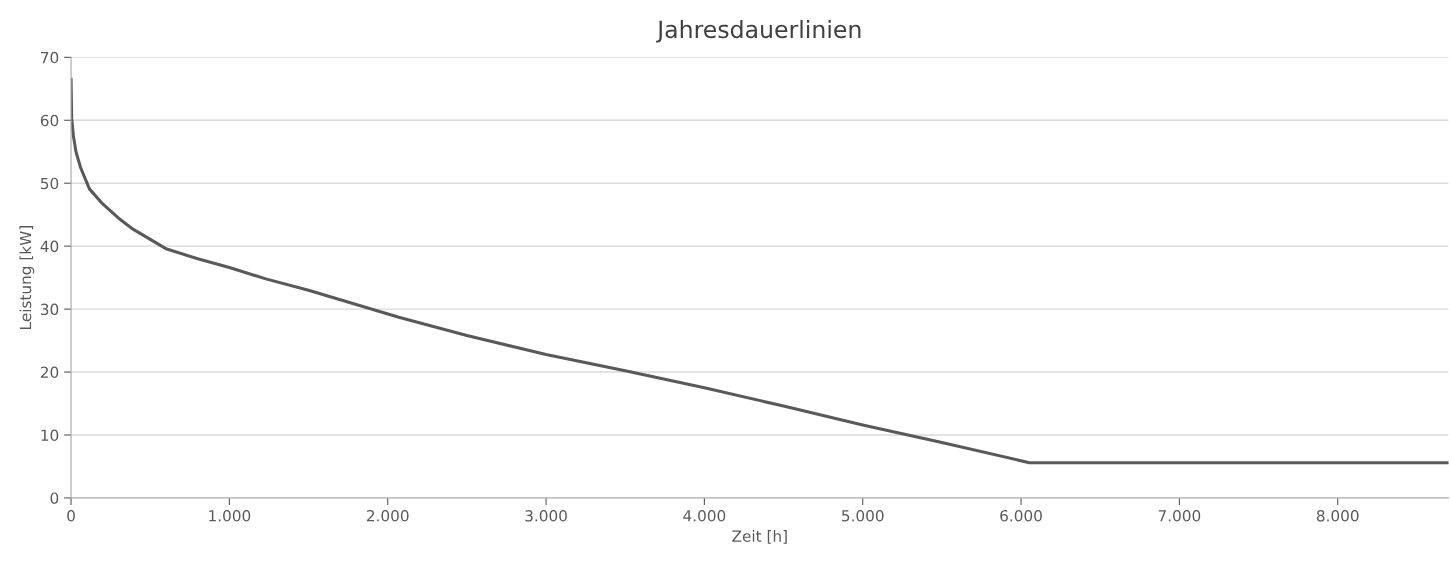  I want to click on chart-title: Jahresdauerlinien, so click(758, 31).